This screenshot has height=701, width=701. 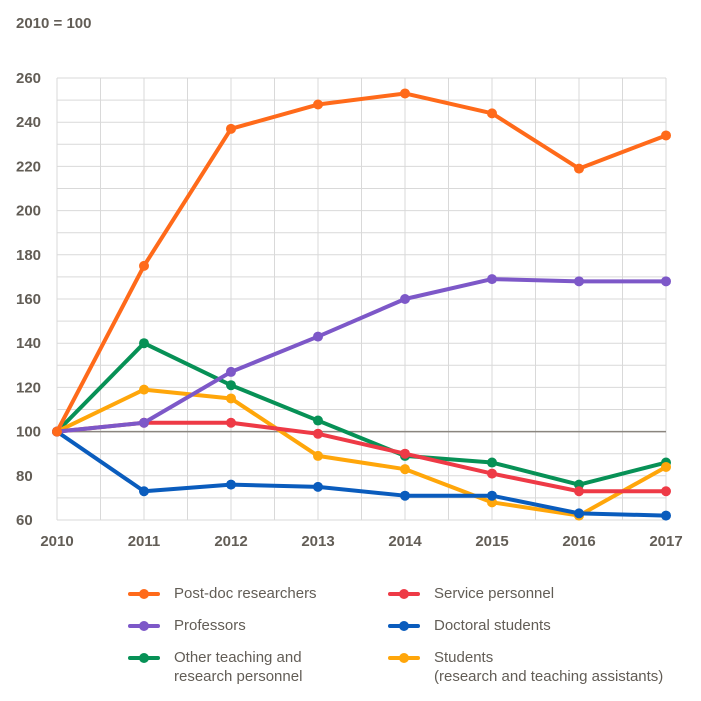 I want to click on legend-item: Professors, so click(x=187, y=625).